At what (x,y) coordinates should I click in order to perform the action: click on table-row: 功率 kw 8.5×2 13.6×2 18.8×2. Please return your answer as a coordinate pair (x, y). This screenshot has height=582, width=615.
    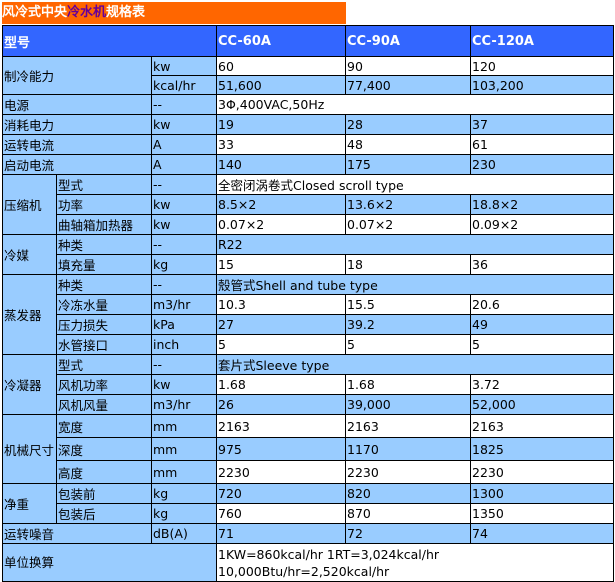
    Looking at the image, I should click on (308, 204).